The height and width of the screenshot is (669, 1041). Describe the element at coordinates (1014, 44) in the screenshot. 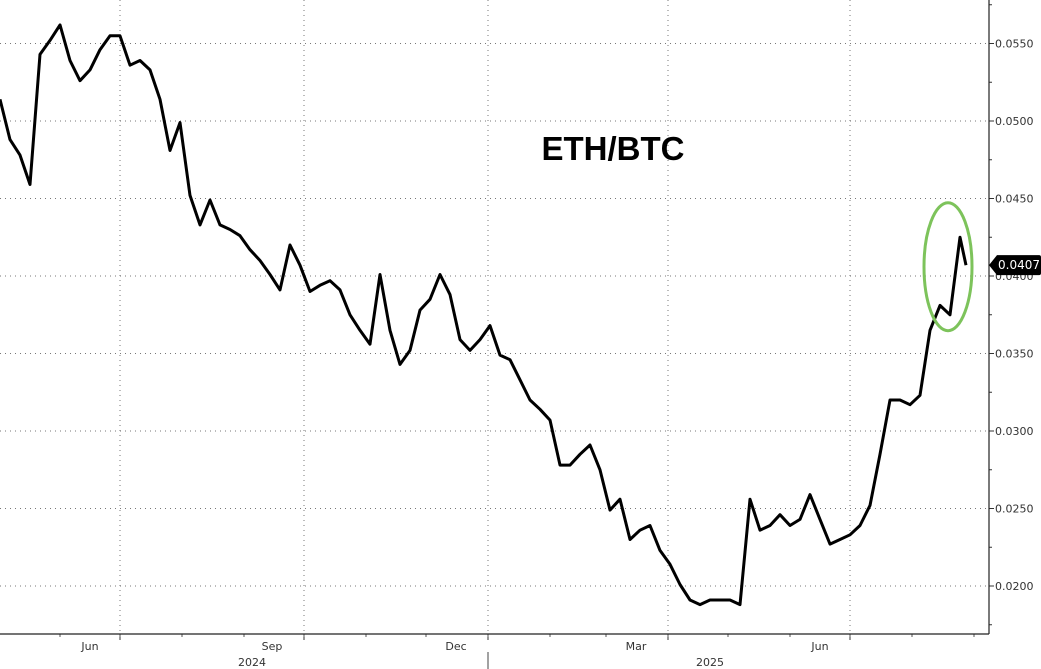

I see `y-tick-label: 0.0550` at that location.